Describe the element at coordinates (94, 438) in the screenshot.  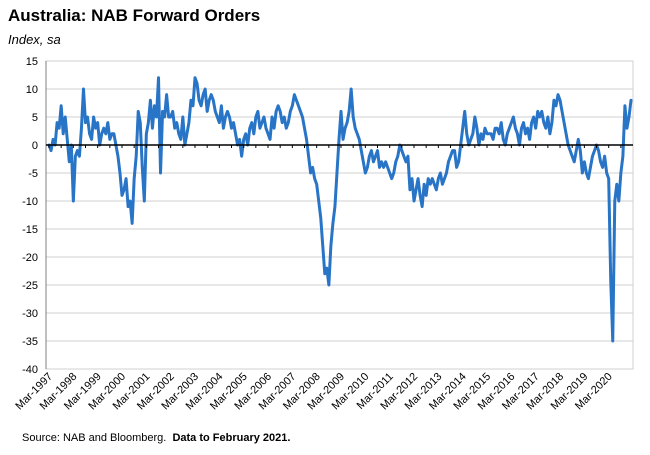
I see `source-text: Source: NAB and Bloomberg.` at that location.